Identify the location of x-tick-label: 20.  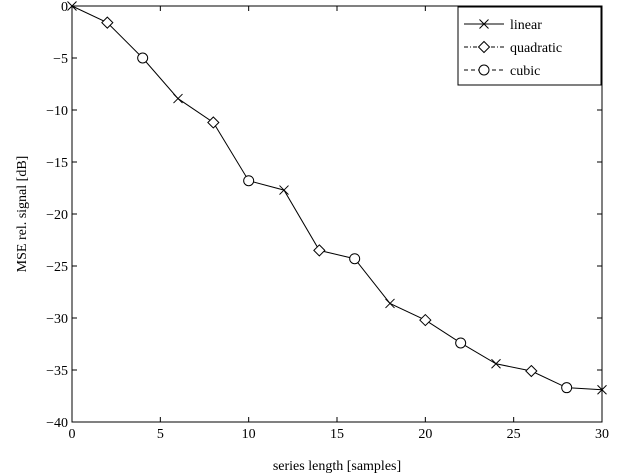
(425, 434).